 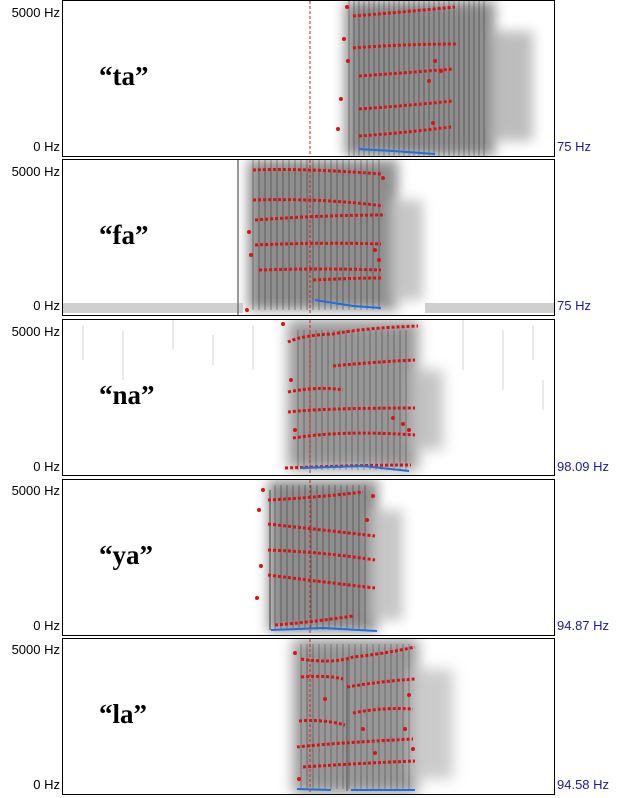 I want to click on word-label: “la”, so click(x=123, y=714).